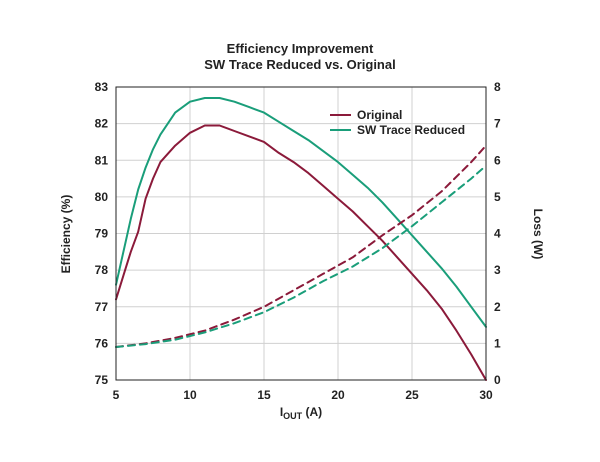  I want to click on y-right-tick-label-8: 8, so click(497, 87).